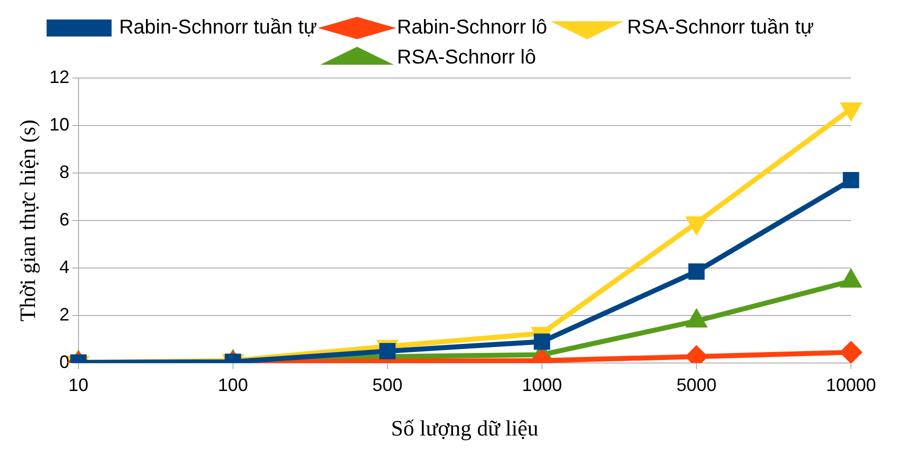  What do you see at coordinates (387, 384) in the screenshot?
I see `x-tick-label: 500` at bounding box center [387, 384].